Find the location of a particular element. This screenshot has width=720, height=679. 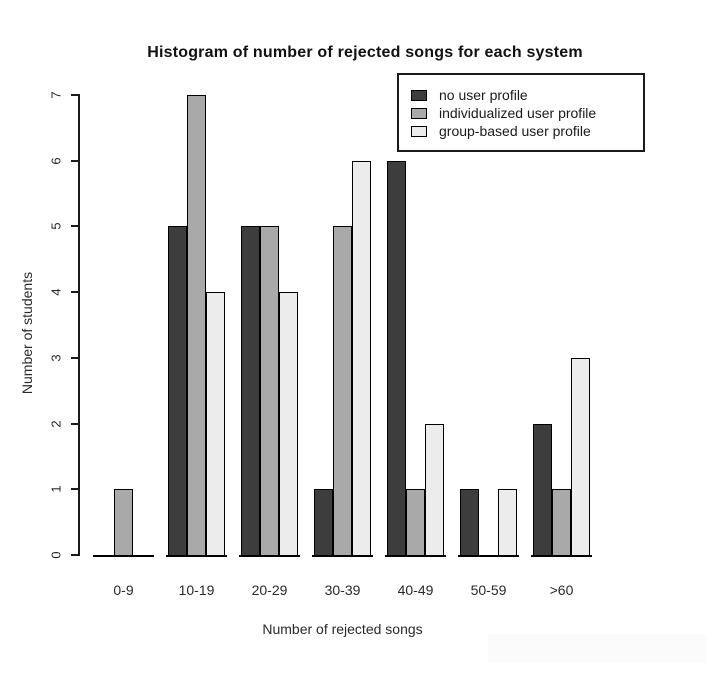

legend-row: group-based user profile is located at coordinates (522, 131).